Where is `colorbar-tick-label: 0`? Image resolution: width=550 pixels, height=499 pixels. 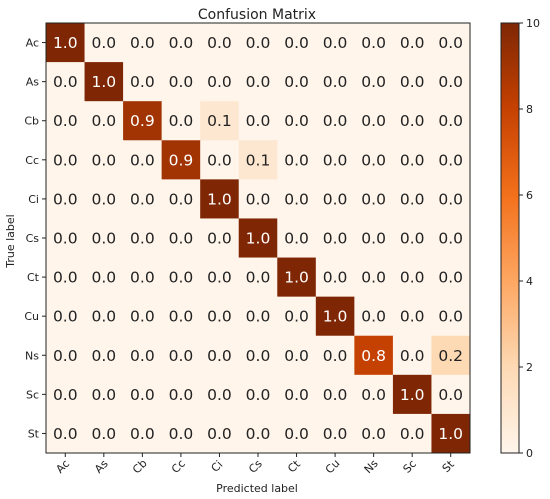 colorbar-tick-label: 0 is located at coordinates (529, 453).